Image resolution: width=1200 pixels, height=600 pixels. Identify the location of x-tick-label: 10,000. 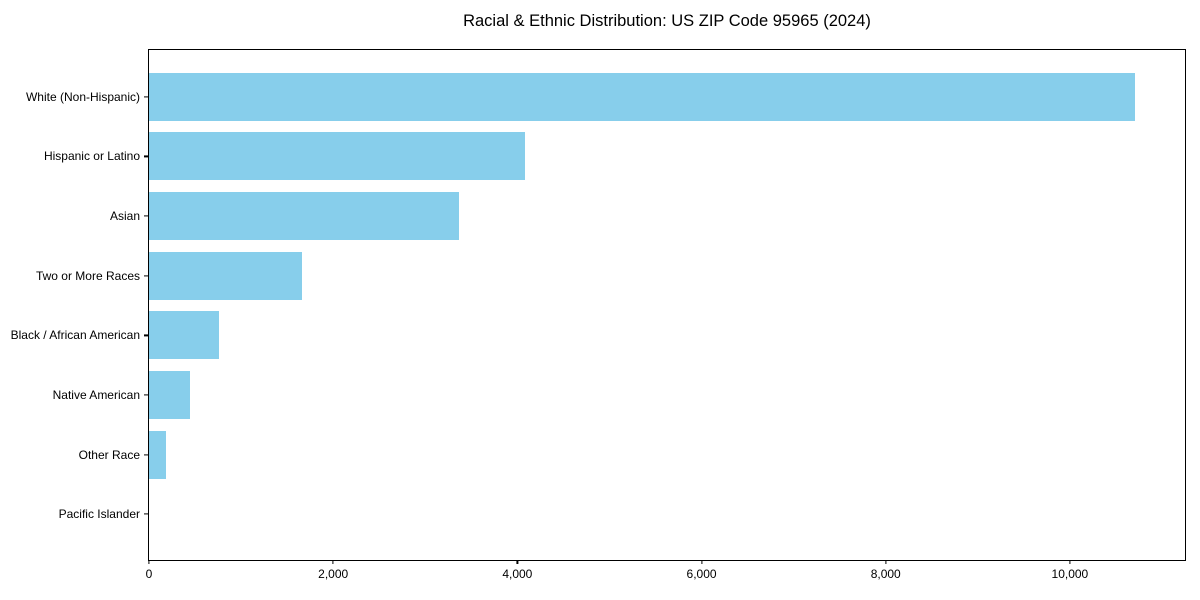
(1070, 574).